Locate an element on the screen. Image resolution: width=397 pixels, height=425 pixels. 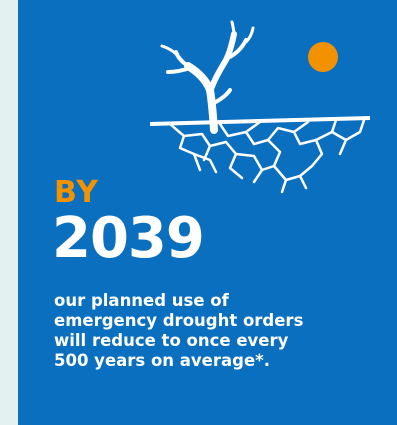
sun-icon is located at coordinates (323, 57).